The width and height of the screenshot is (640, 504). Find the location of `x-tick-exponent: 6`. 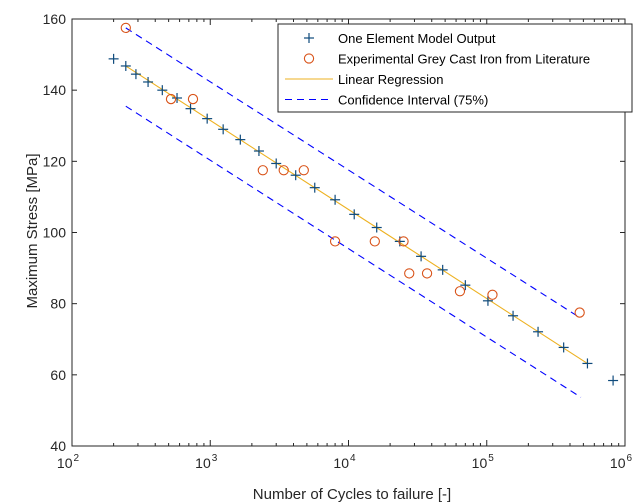

x-tick-exponent: 6 is located at coordinates (630, 458).